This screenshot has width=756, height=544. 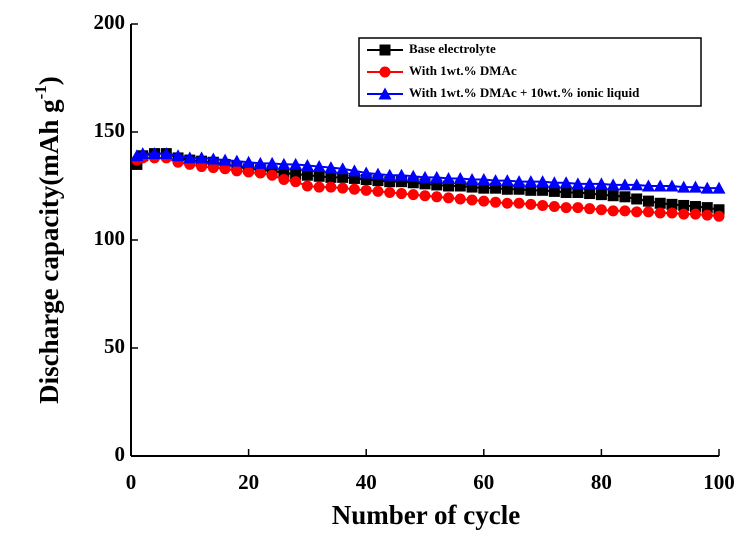 I want to click on y-tick-label: 50, so click(x=114, y=346).